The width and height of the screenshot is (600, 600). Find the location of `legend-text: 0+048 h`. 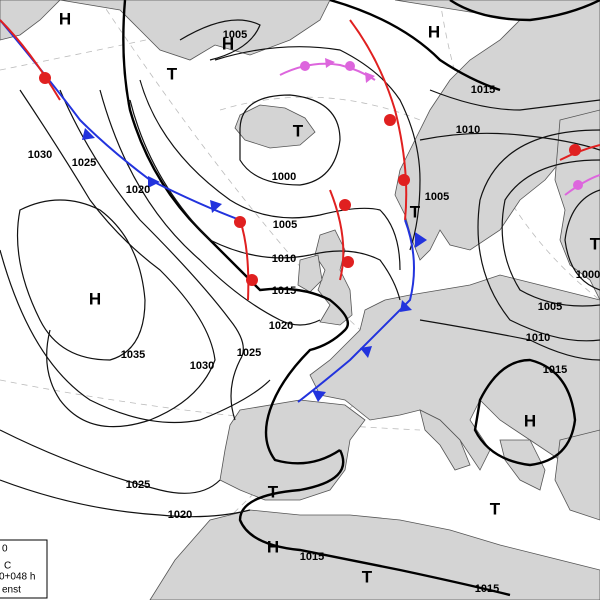

legend-text: 0+048 h is located at coordinates (17, 577).